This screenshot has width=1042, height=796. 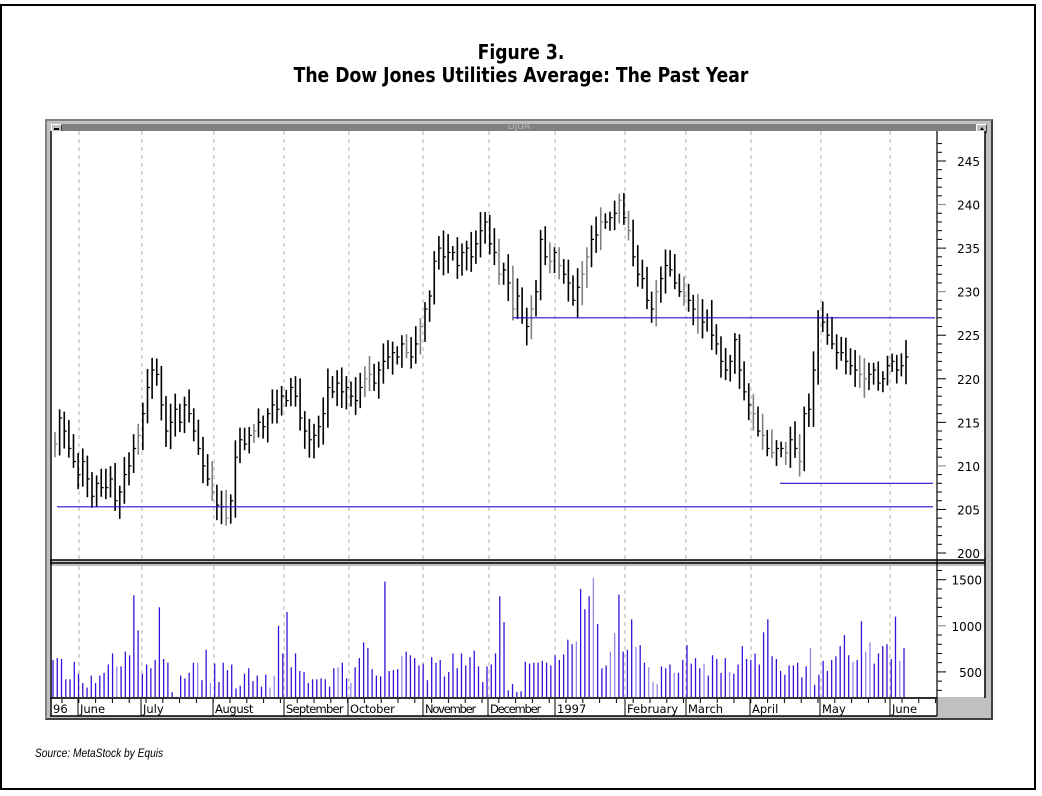 What do you see at coordinates (450, 709) in the screenshot?
I see `month-label: November` at bounding box center [450, 709].